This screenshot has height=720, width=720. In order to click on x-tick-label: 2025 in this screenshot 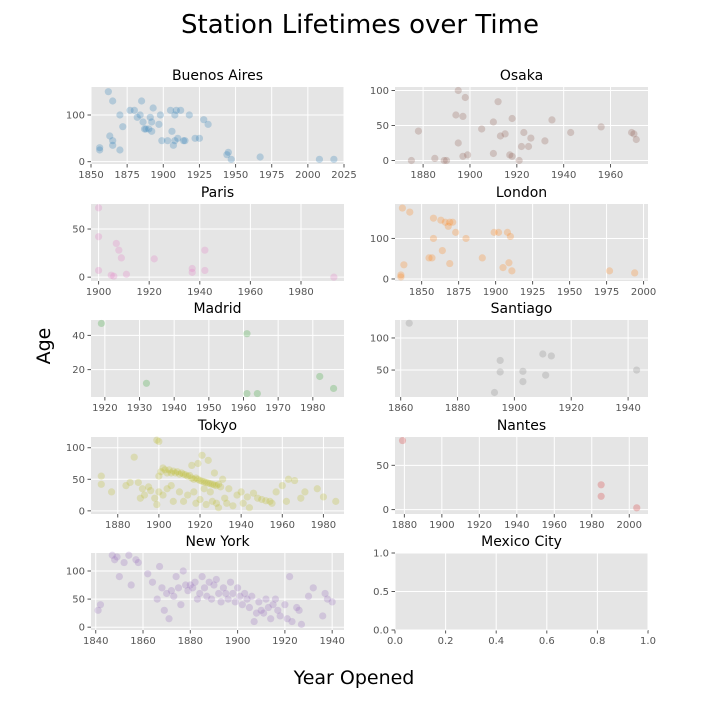, I will do `click(343, 175)`.